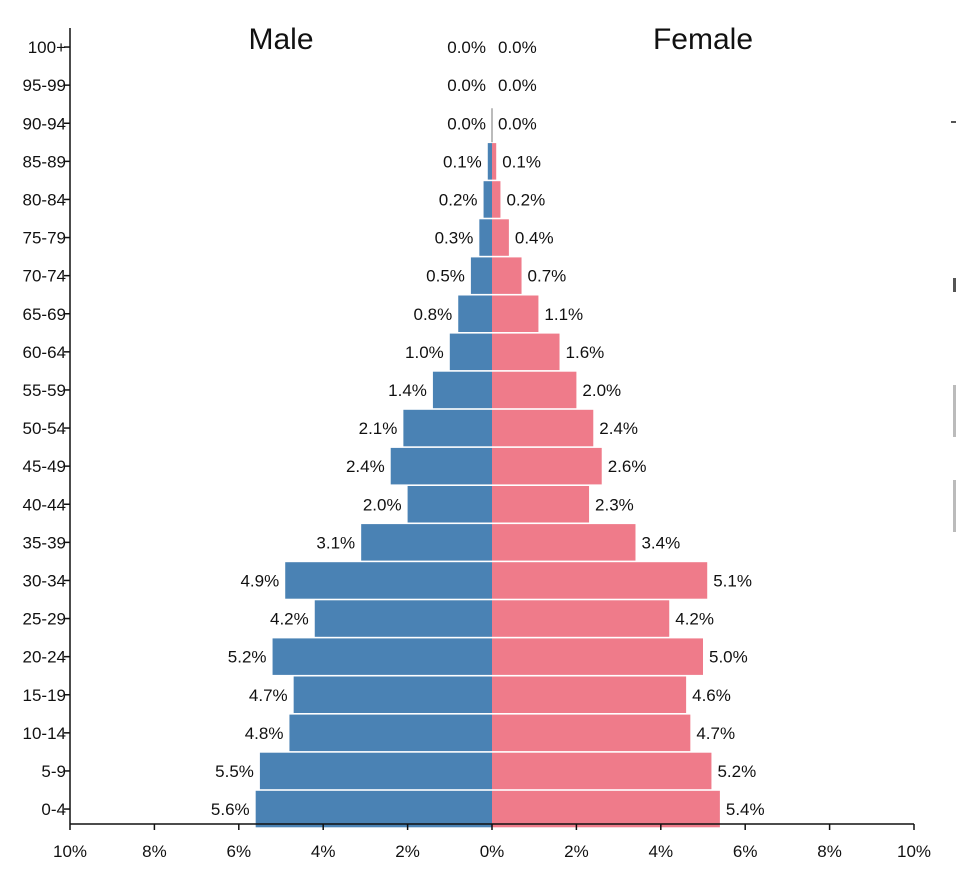 This screenshot has height=870, width=956. What do you see at coordinates (234, 771) in the screenshot?
I see `male-value-label: 5.5%` at bounding box center [234, 771].